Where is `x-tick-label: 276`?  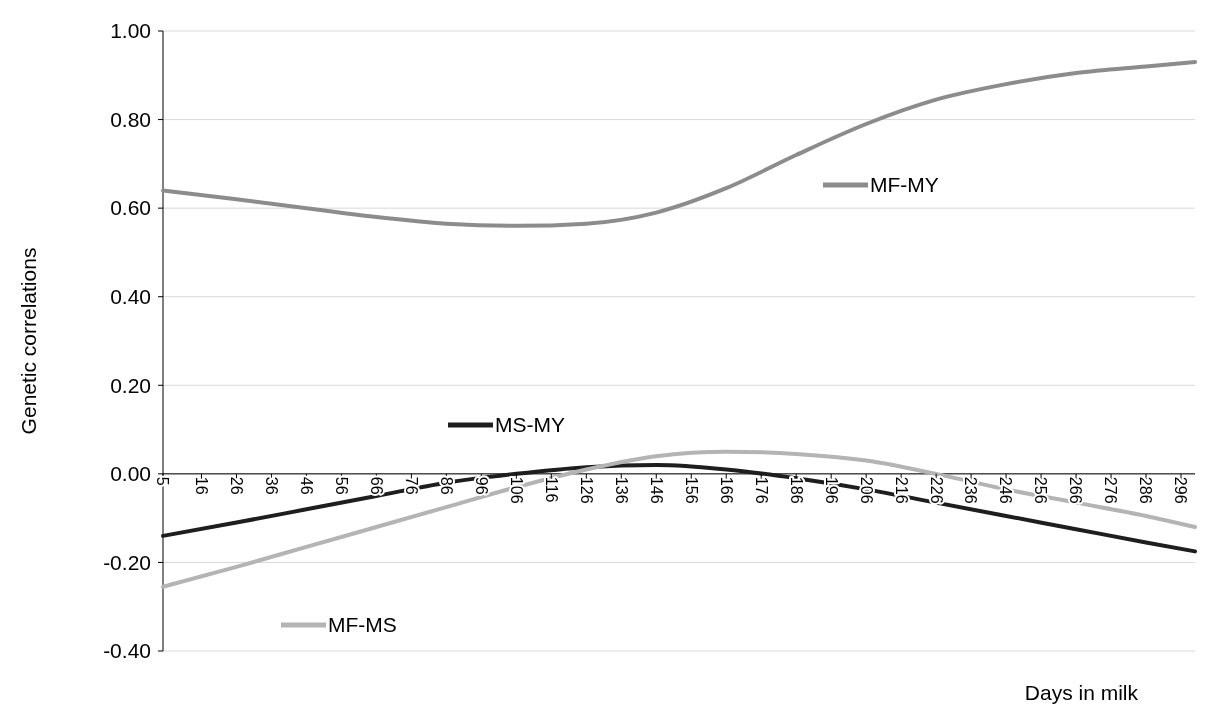
x-tick-label: 276 is located at coordinates (1111, 490).